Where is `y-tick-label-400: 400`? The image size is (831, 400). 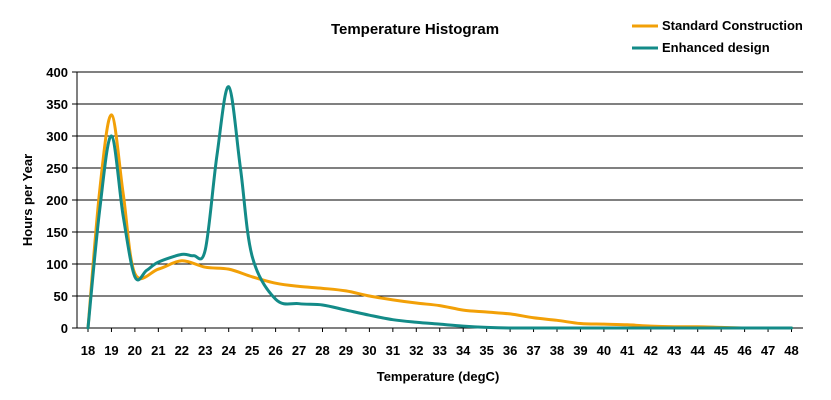 y-tick-label-400: 400 is located at coordinates (57, 72).